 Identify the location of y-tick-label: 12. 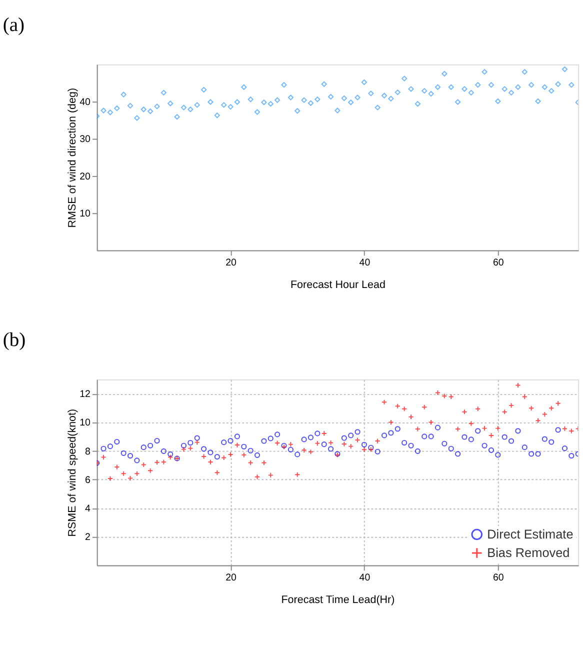
(85, 394).